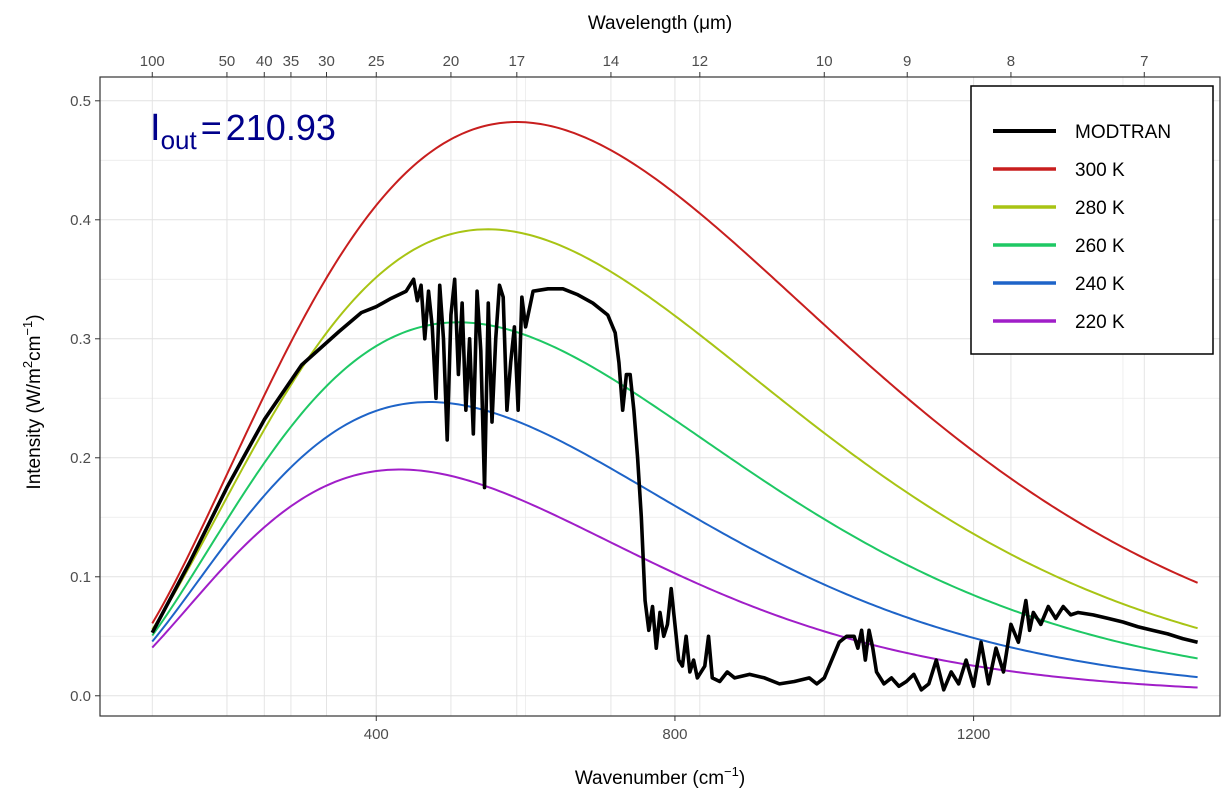 The image size is (1230, 798). What do you see at coordinates (32, 401) in the screenshot?
I see `y-axis-title: Intensity (W/m2cm−1)` at bounding box center [32, 401].